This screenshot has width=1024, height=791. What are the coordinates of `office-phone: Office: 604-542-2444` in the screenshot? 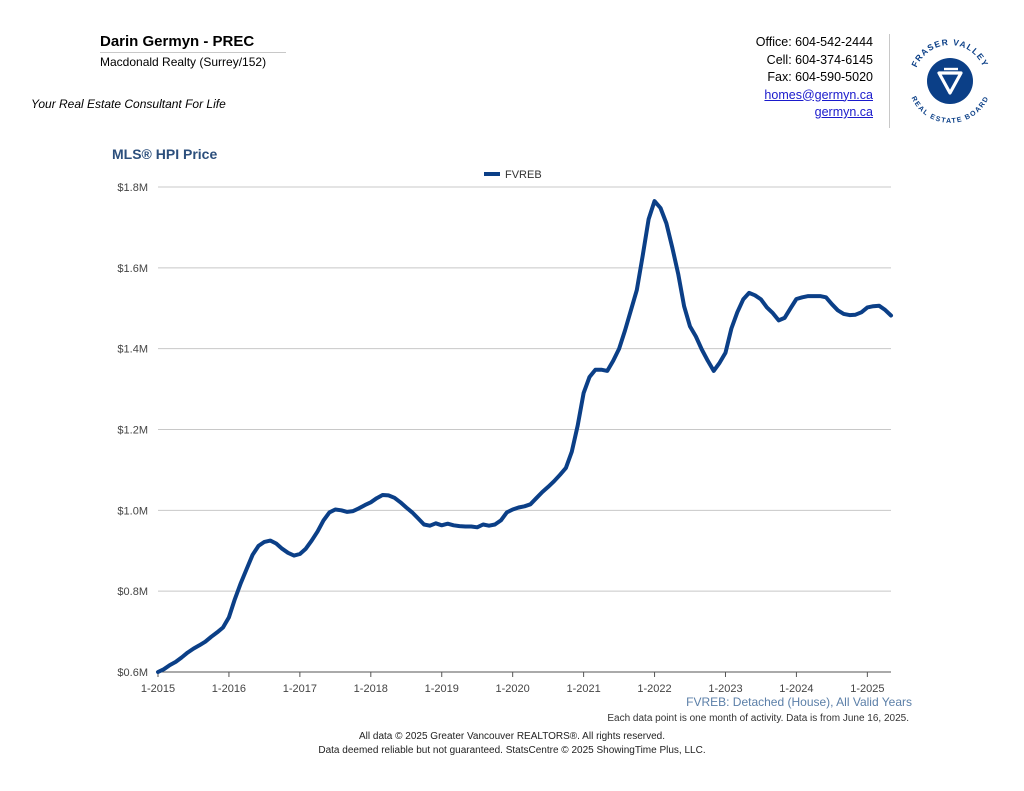 It's located at (814, 42).